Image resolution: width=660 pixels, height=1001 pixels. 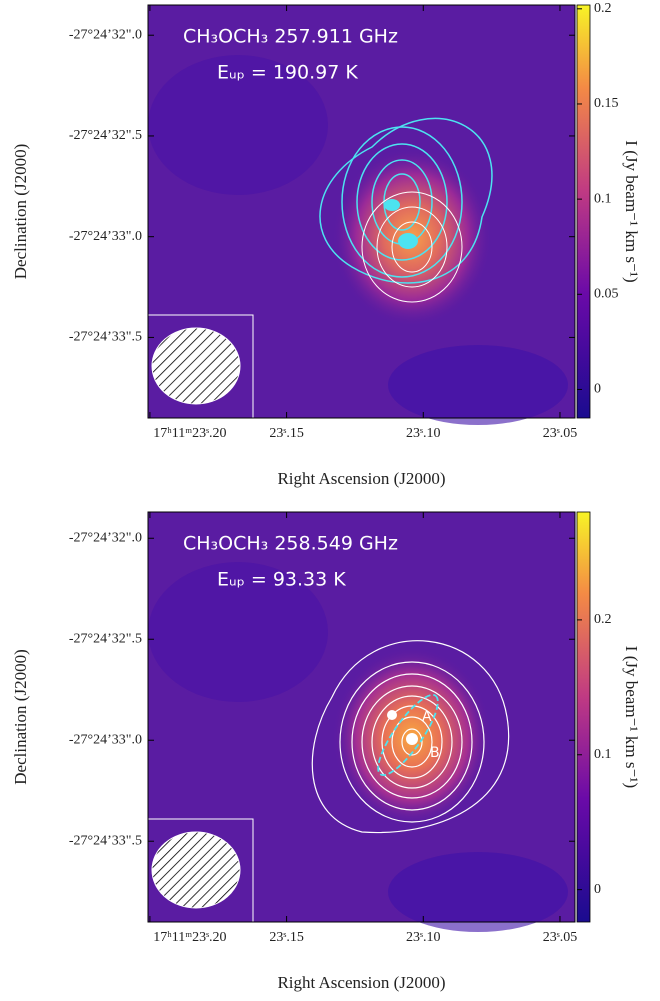 What do you see at coordinates (290, 37) in the screenshot?
I see `title: CH₃OCH₃ 257.911 GHz` at bounding box center [290, 37].